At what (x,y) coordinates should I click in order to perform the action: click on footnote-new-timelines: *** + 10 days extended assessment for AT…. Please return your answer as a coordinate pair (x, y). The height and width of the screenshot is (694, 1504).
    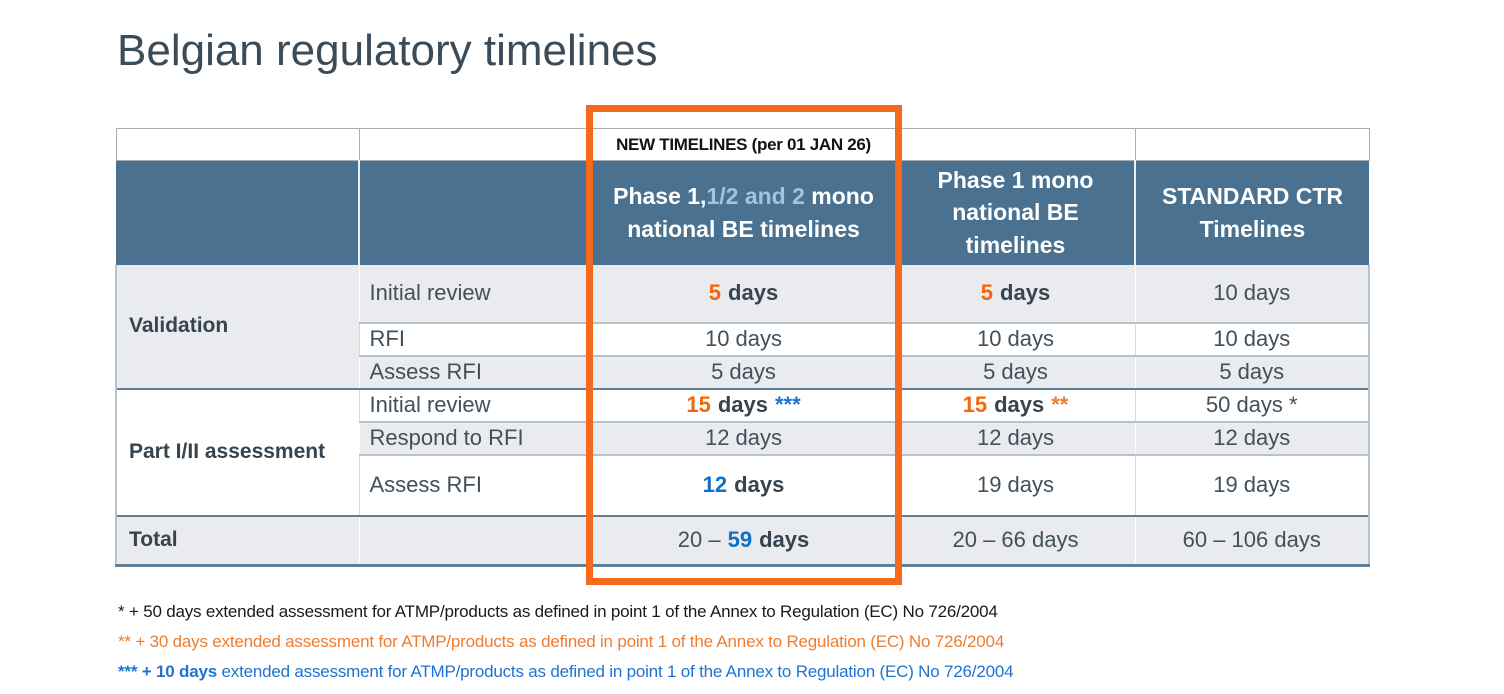
    Looking at the image, I should click on (566, 672).